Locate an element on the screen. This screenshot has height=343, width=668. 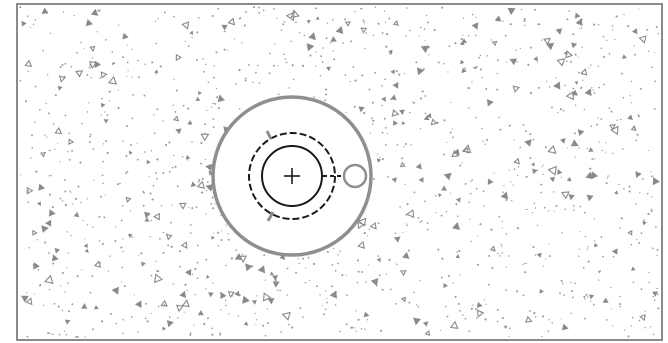
player-unit is located at coordinates (292, 176).